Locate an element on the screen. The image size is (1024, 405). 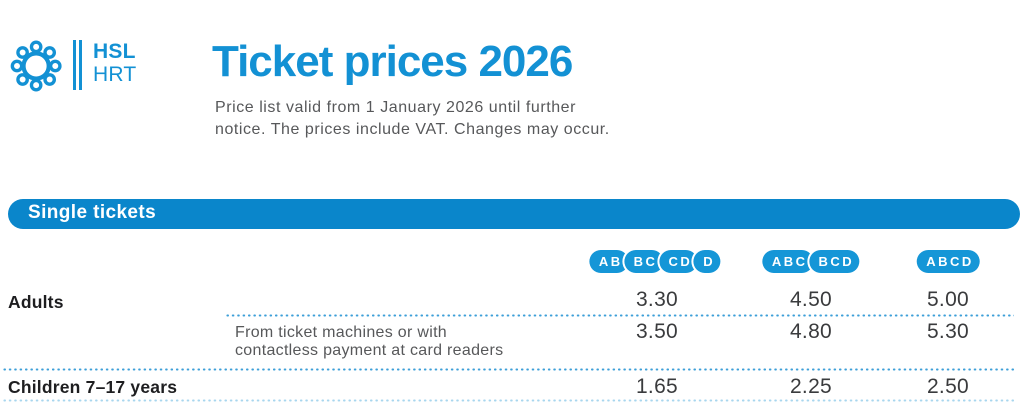
zone-group-four-zones: ABCD is located at coordinates (948, 261).